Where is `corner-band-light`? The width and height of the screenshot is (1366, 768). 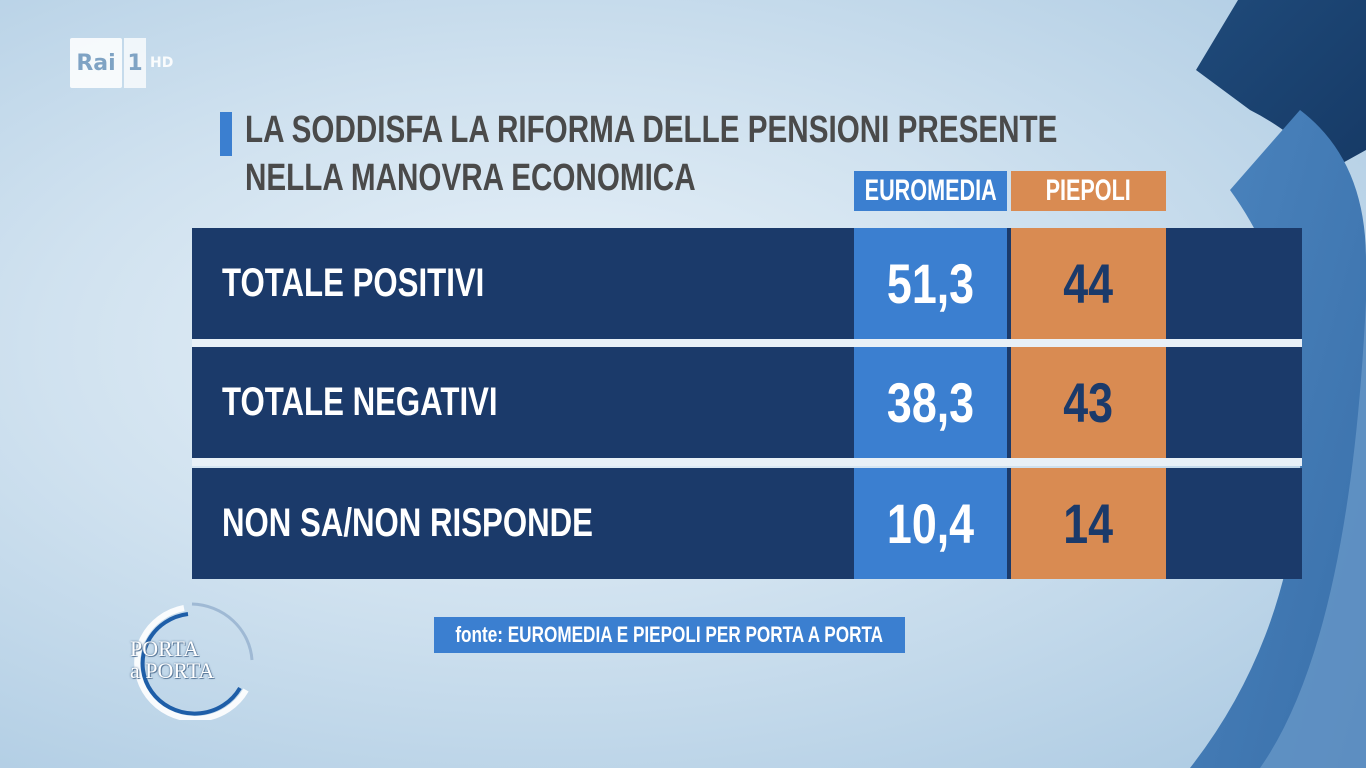
corner-band-light is located at coordinates (1278, 439).